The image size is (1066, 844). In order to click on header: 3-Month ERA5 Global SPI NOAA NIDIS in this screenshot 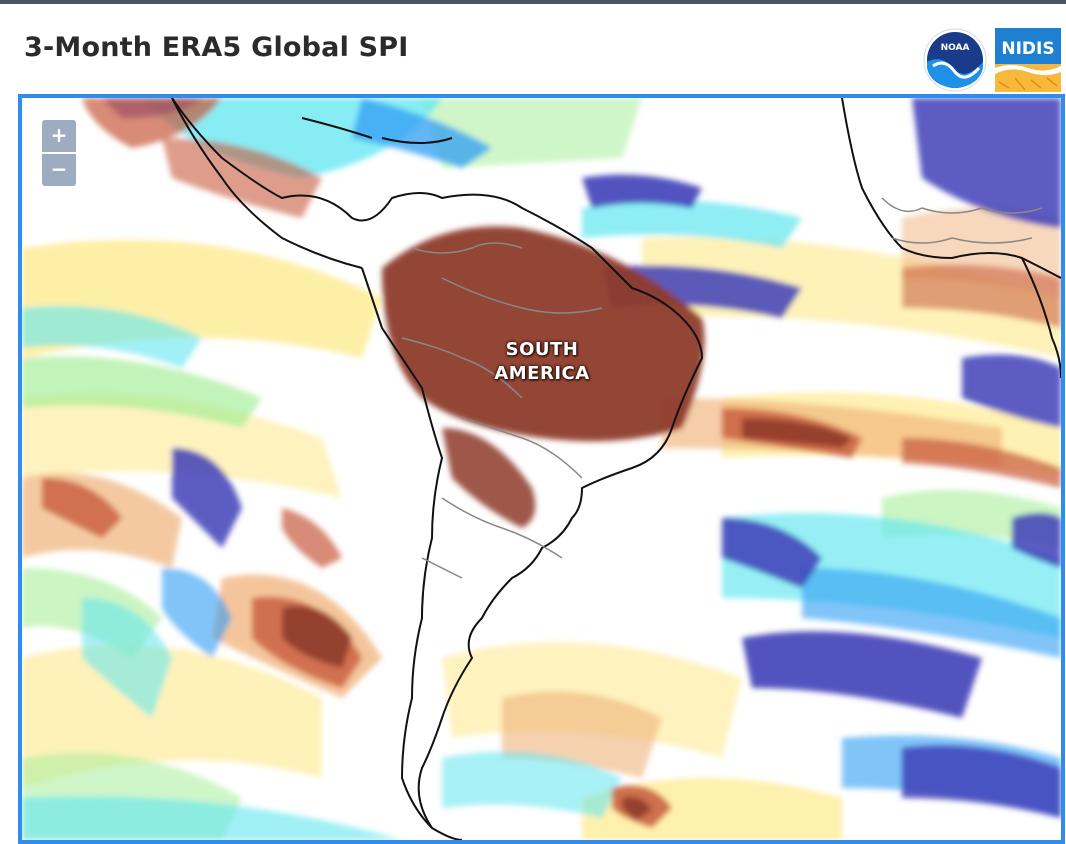, I will do `click(533, 49)`.